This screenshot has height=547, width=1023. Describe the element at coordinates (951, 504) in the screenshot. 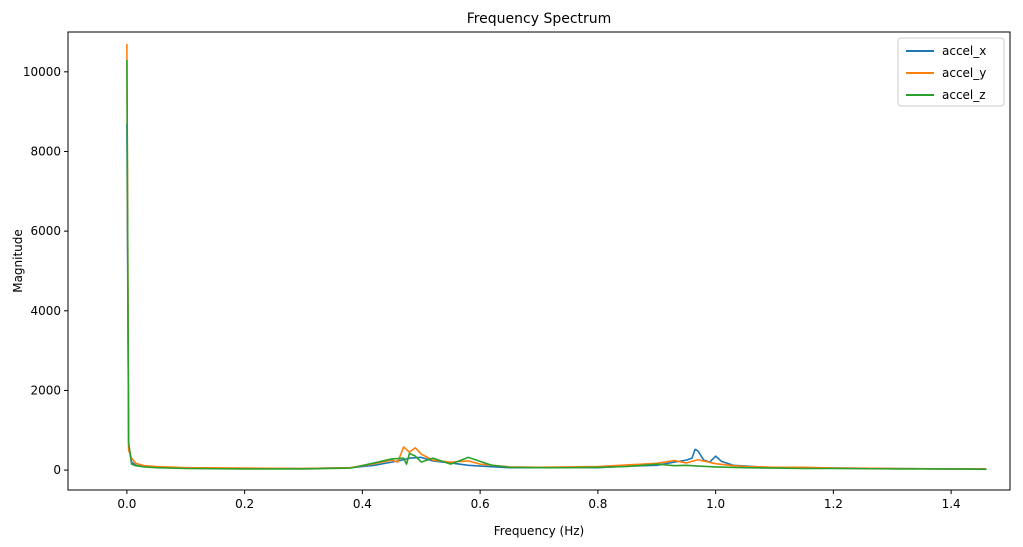

I see `x-tick-label: 1.4` at that location.